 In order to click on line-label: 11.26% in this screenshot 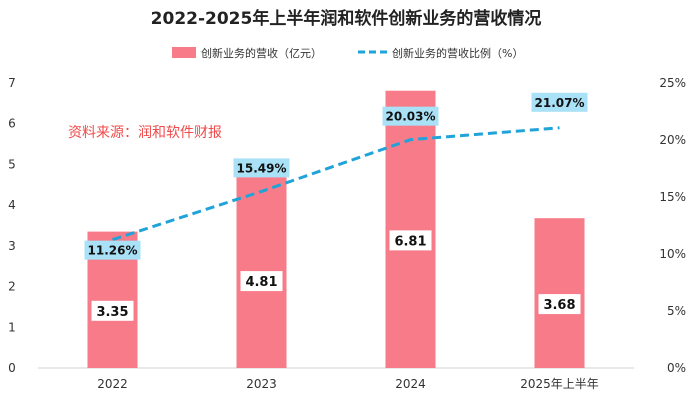, I will do `click(113, 251)`.